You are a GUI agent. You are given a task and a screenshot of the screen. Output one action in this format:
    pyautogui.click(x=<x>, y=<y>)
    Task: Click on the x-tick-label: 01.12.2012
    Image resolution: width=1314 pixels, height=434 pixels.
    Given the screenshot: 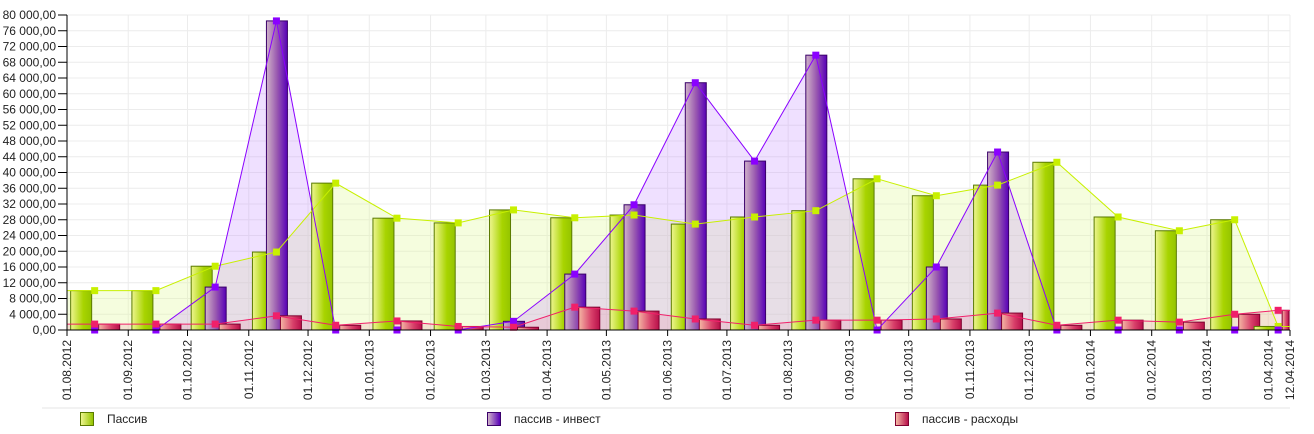 What is the action you would take?
    pyautogui.click(x=308, y=370)
    